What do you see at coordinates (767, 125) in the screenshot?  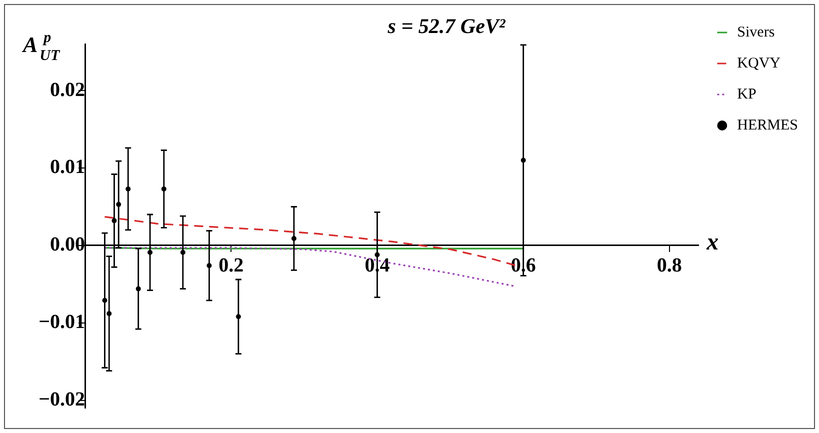 I see `legend-label: HERMES` at bounding box center [767, 125].